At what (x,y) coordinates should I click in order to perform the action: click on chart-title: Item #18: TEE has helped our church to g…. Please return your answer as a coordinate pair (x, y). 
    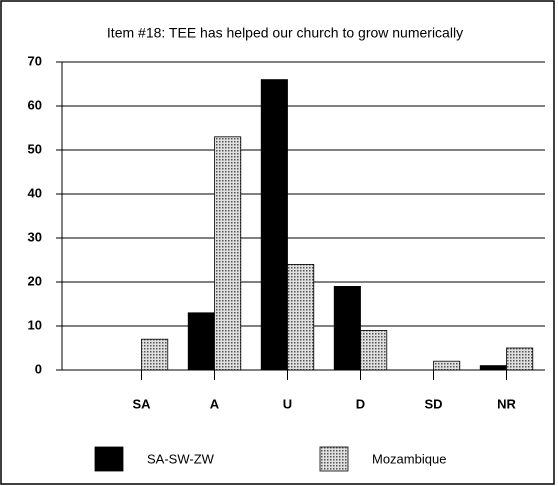
    Looking at the image, I should click on (285, 33).